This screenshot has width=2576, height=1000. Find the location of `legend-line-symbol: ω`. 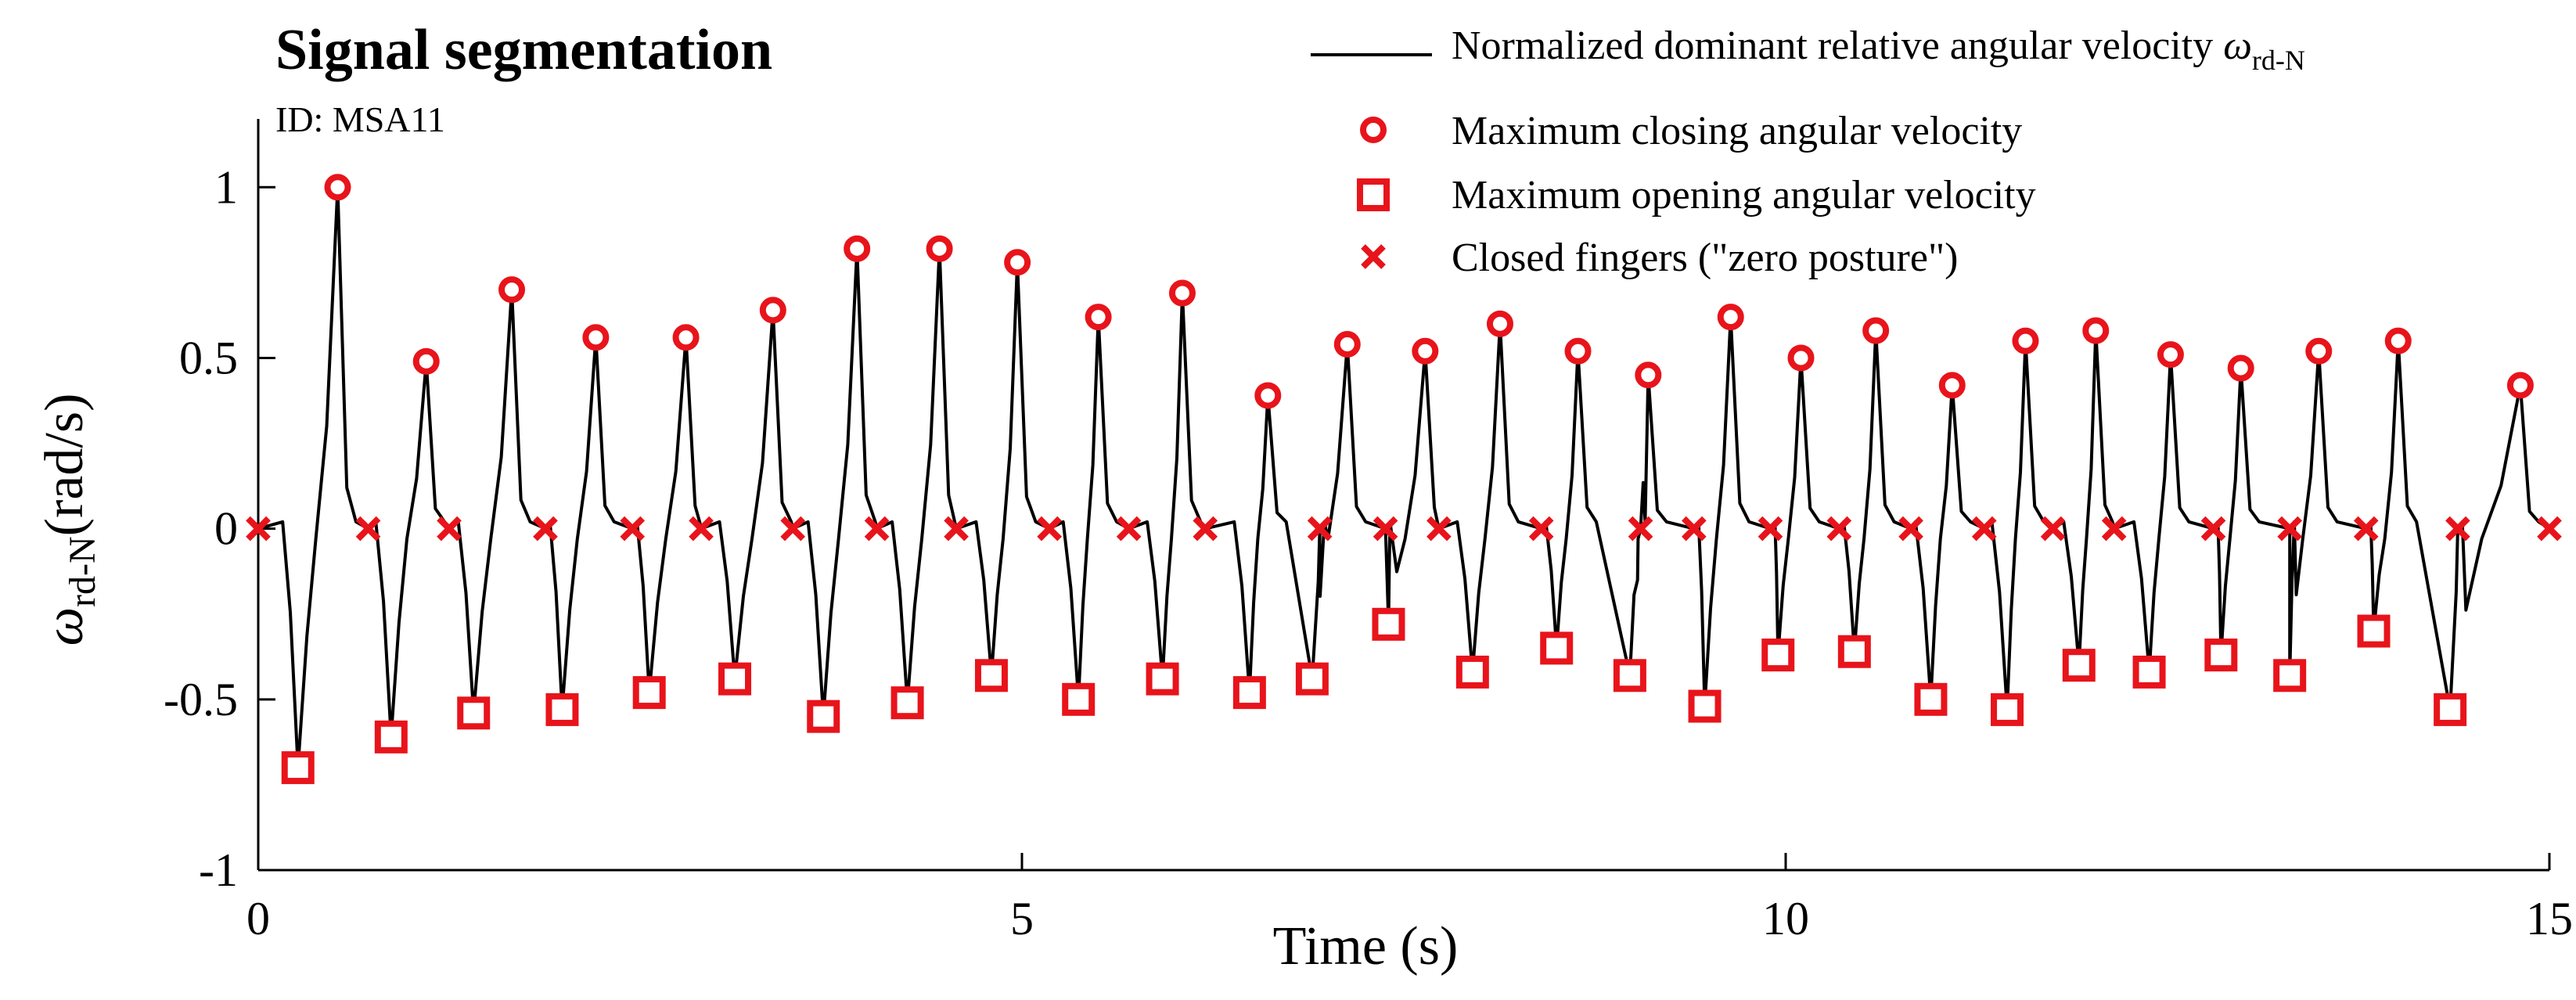

legend-line-symbol: ω is located at coordinates (2237, 45).